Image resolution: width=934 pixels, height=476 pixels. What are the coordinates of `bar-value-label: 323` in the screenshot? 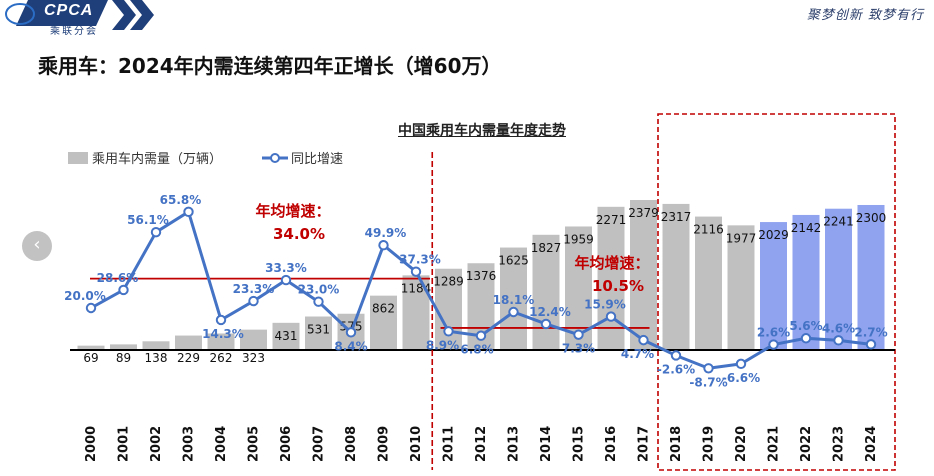 It's located at (253, 358).